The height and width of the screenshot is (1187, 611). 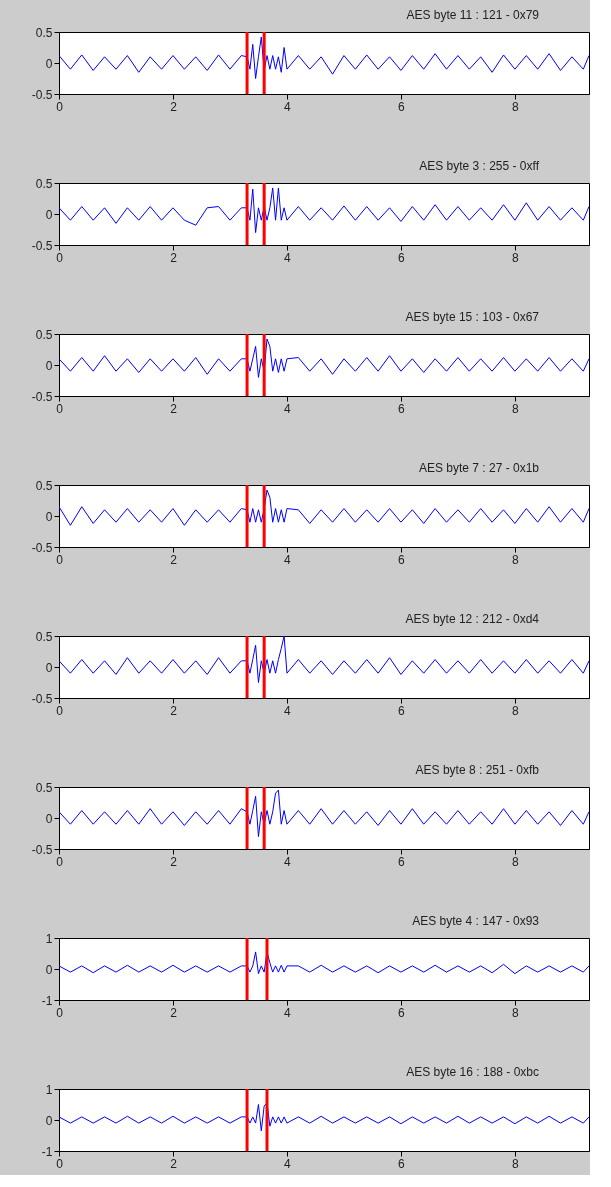 I want to click on chart-title: AES byte 3 : 255 - 0xff, so click(x=479, y=166).